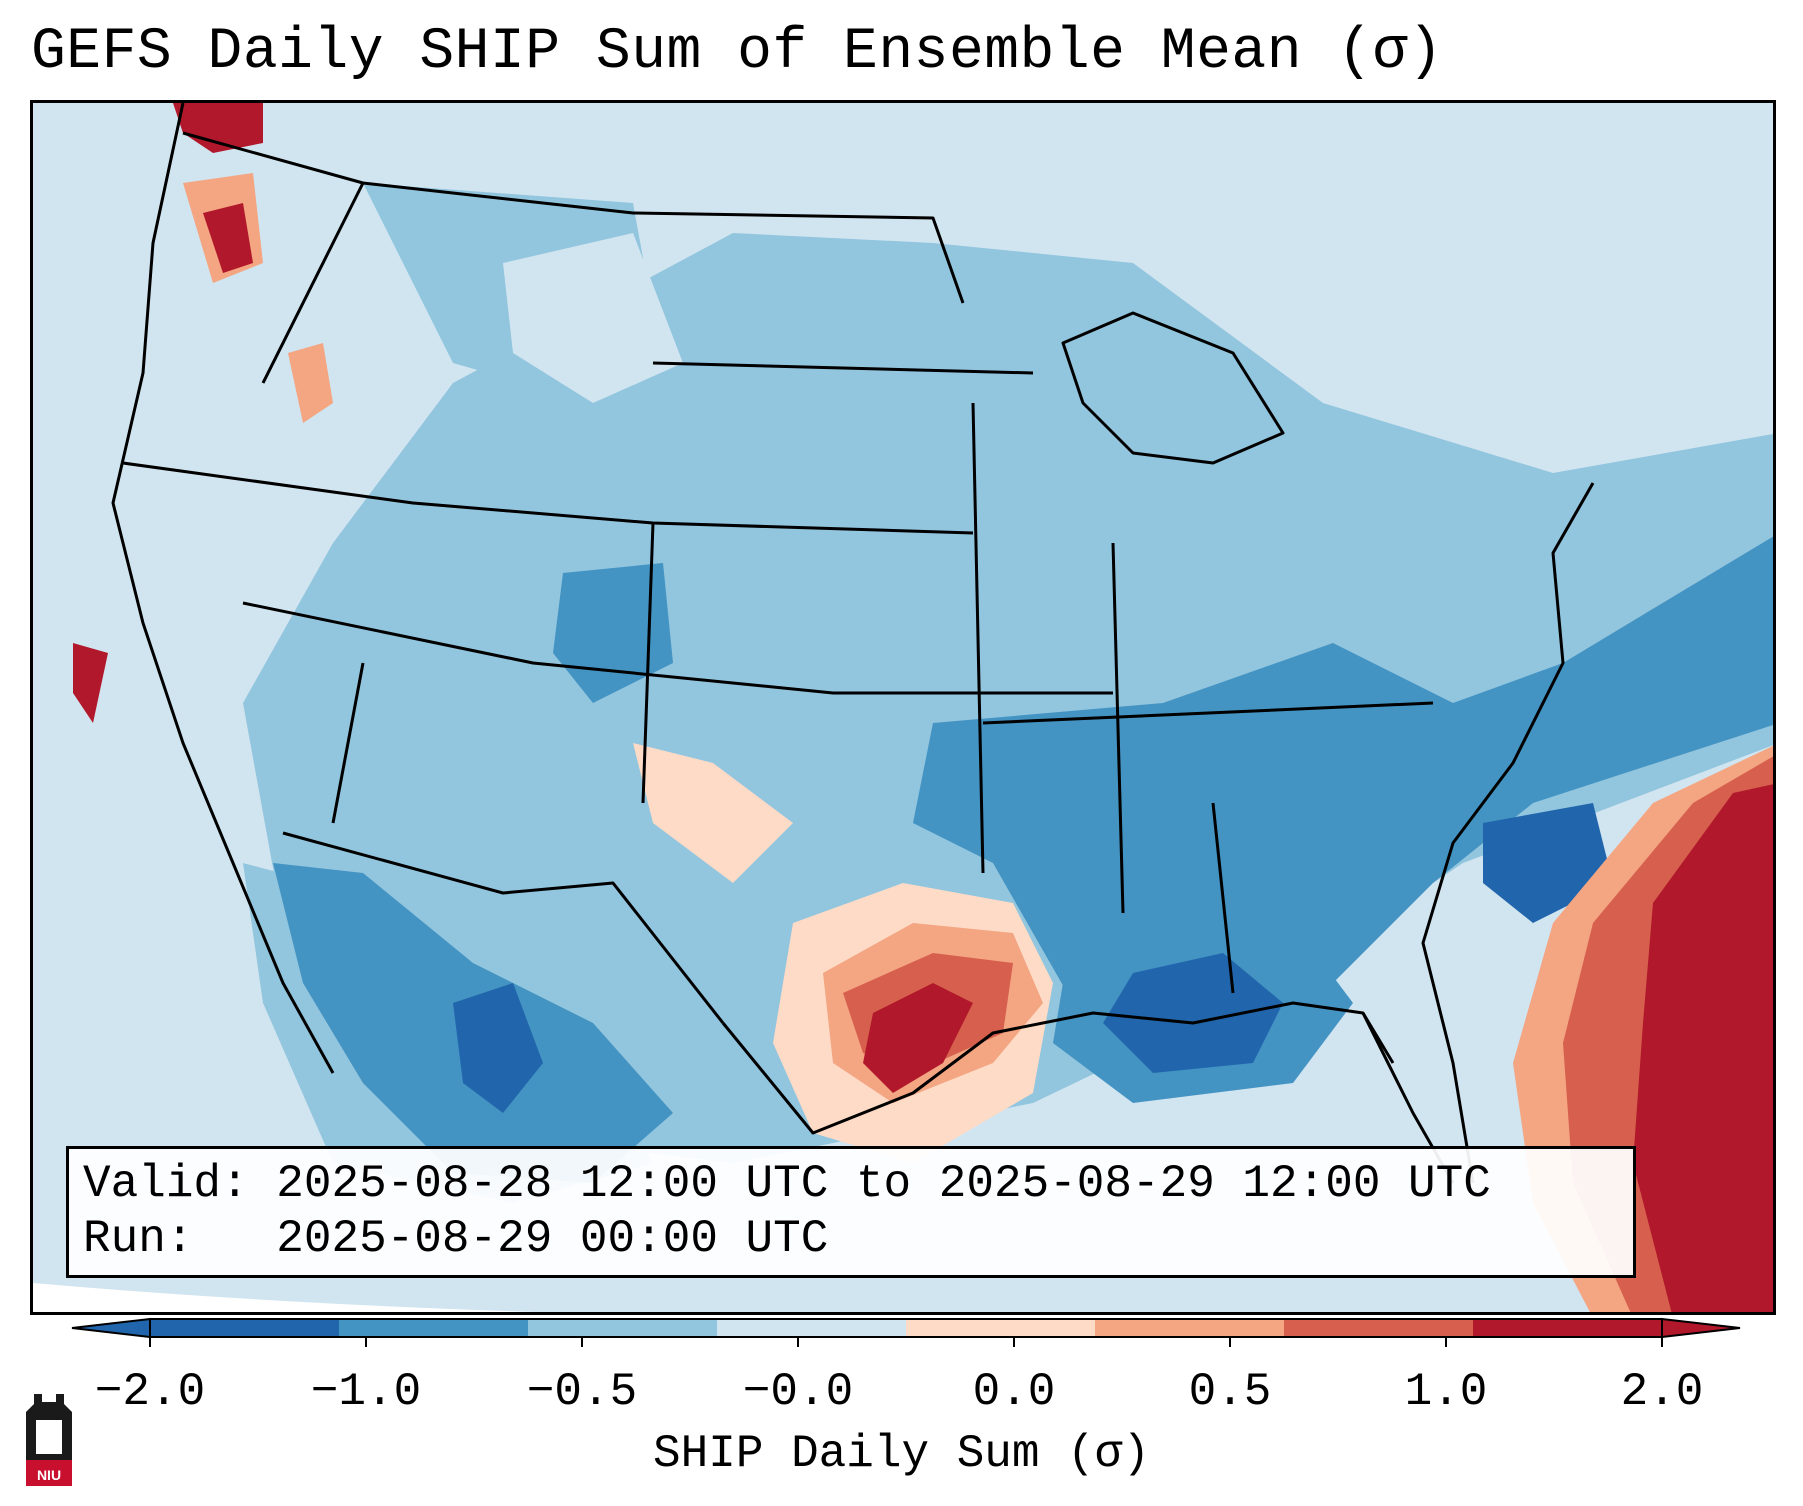 This screenshot has height=1506, width=1803. Describe the element at coordinates (1193, 1013) in the screenshot. I see `field-very-low-gulf` at that location.